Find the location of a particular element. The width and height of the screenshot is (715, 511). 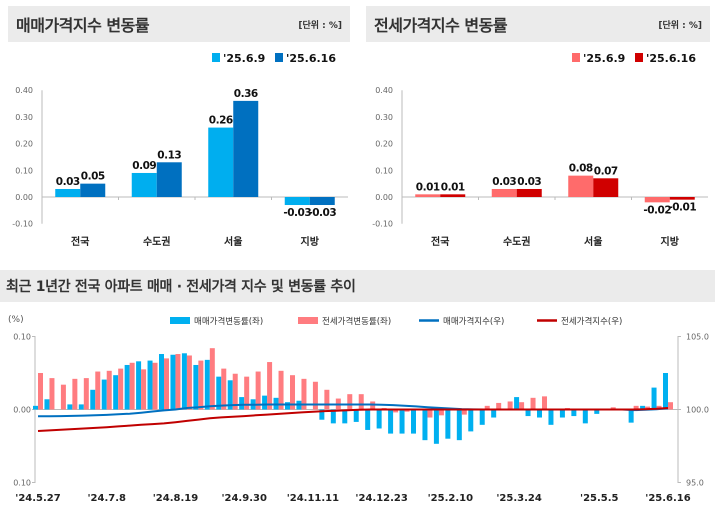

y-axis-unit: (%) is located at coordinates (16, 320).